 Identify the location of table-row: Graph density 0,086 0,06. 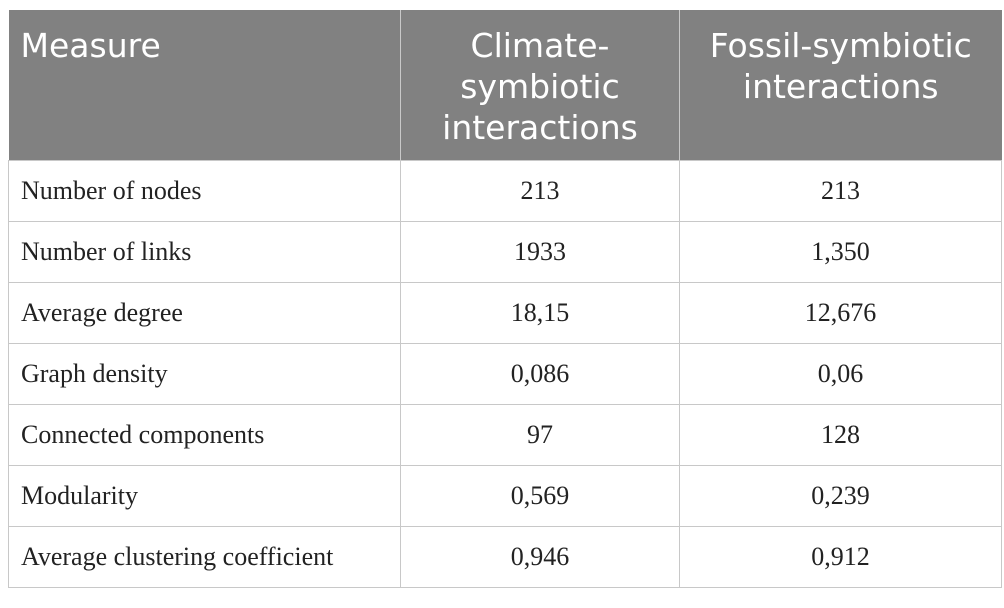
(505, 373).